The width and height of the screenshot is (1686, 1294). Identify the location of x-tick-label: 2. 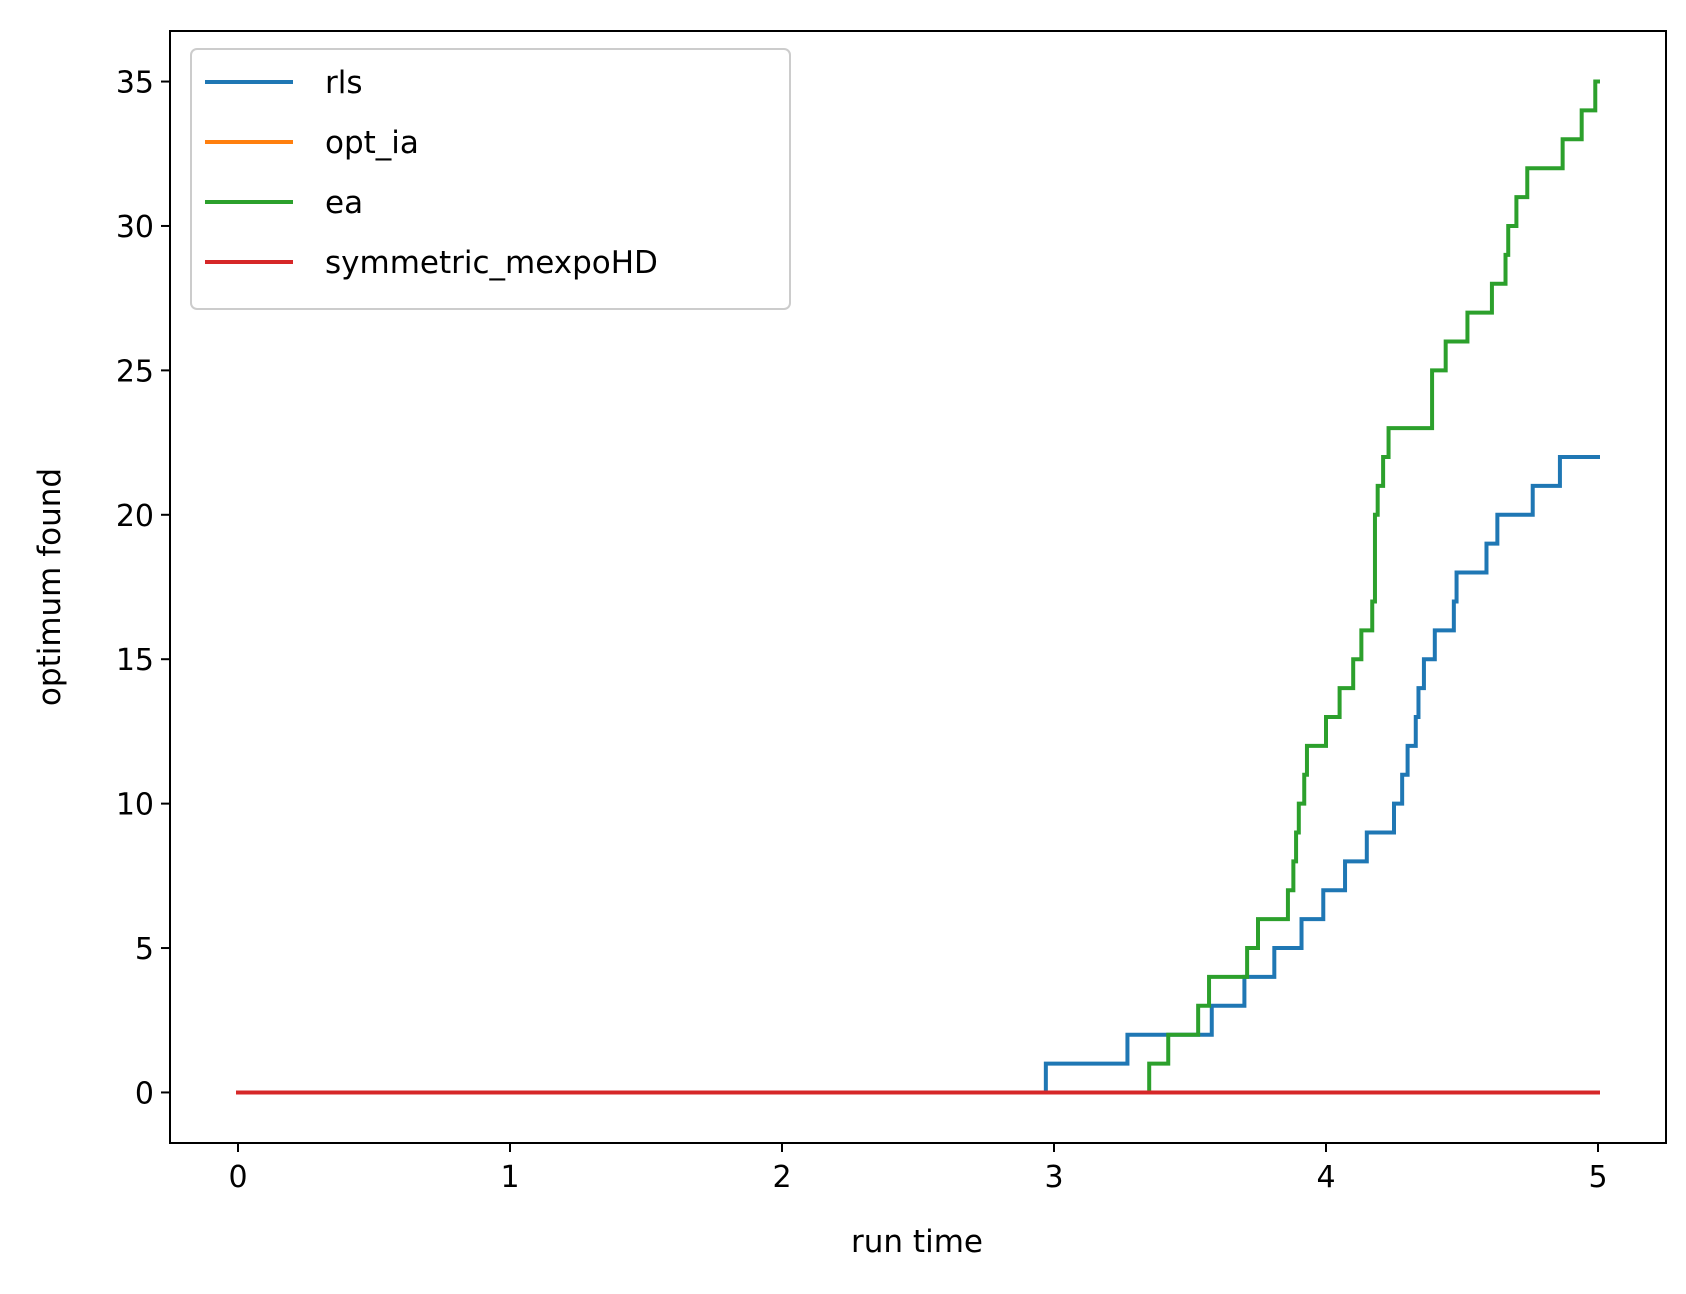
(781, 1177).